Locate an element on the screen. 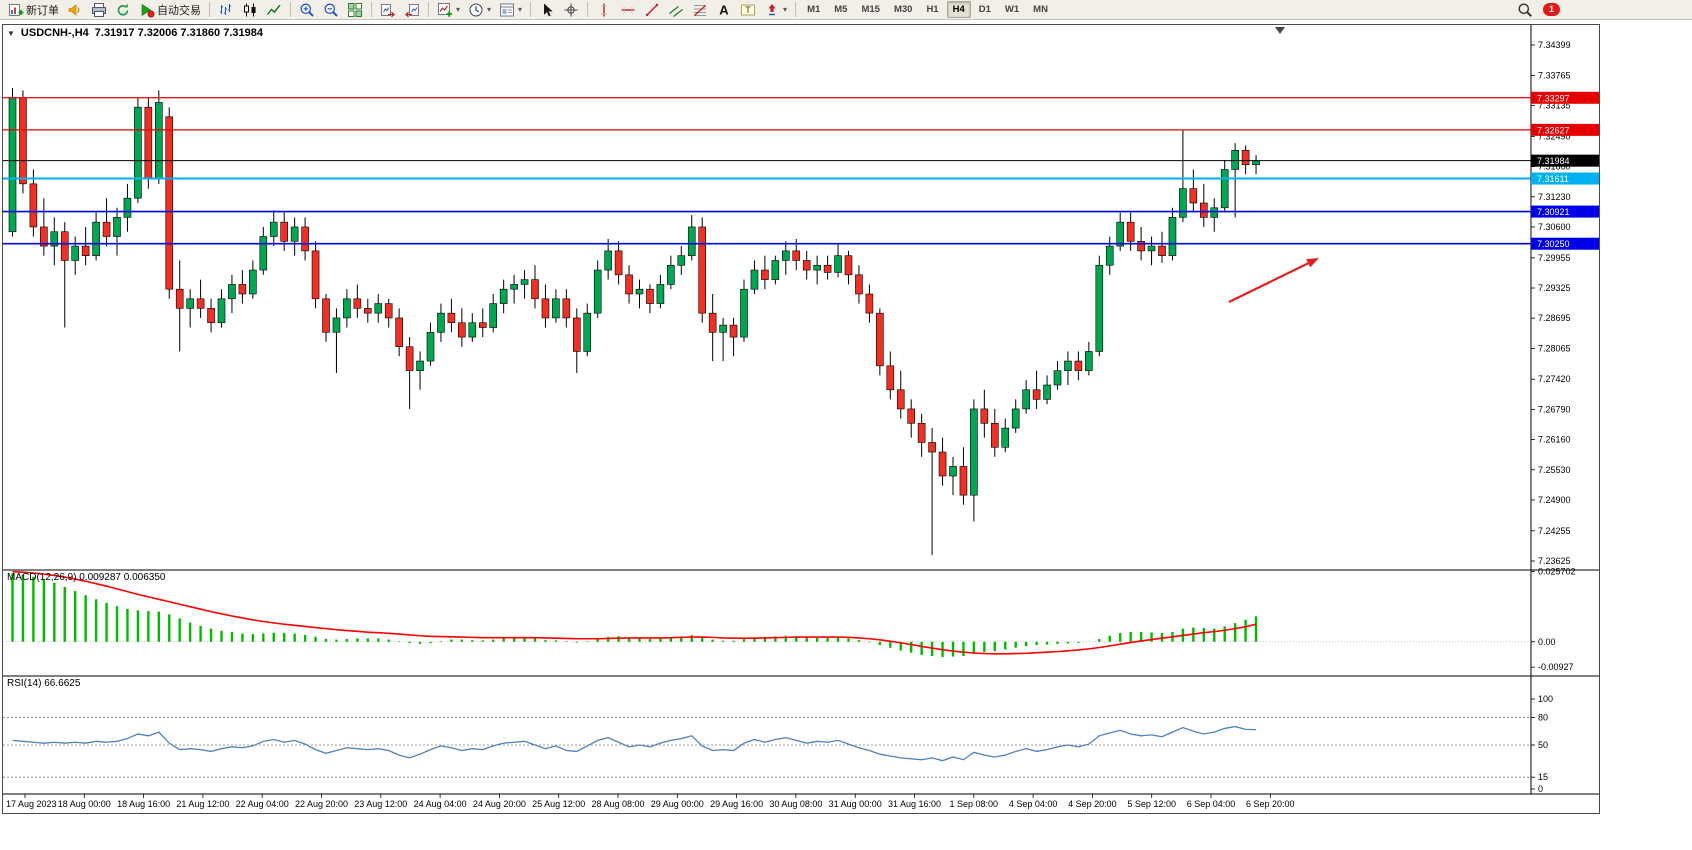  textA-icon: A is located at coordinates (724, 9).